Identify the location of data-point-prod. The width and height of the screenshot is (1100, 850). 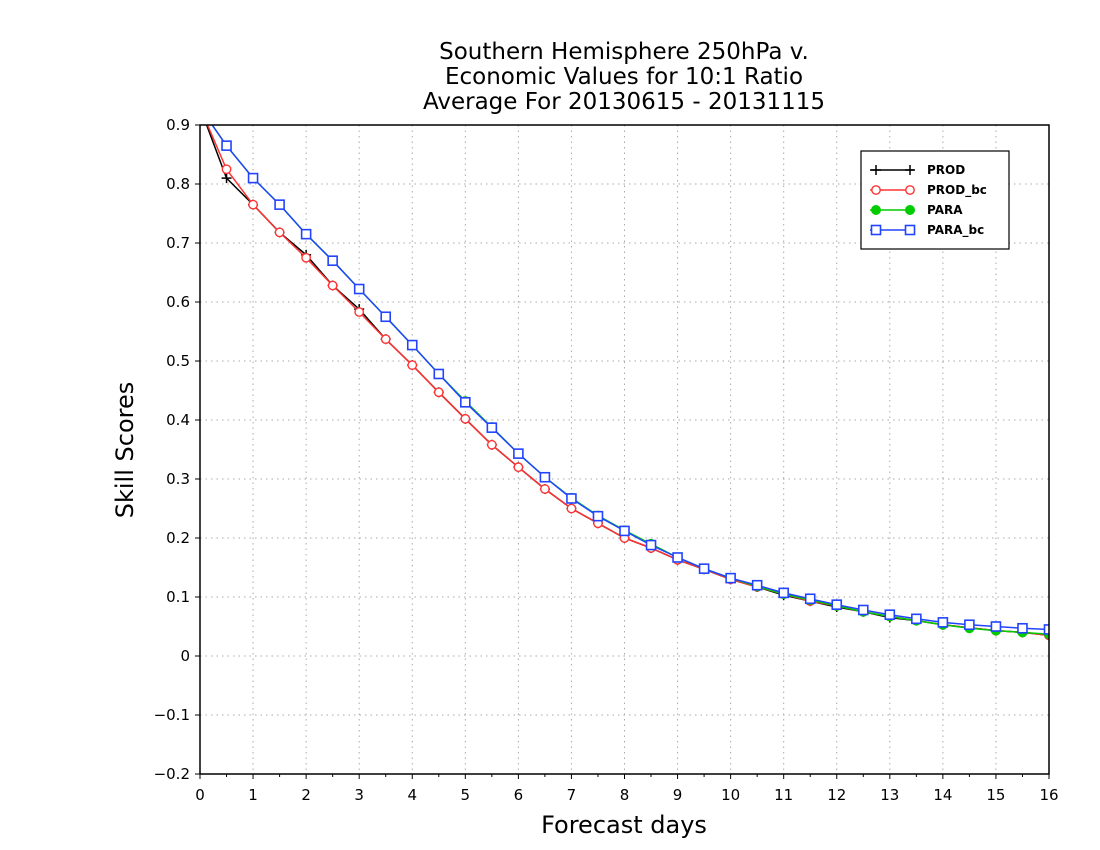
(226, 178).